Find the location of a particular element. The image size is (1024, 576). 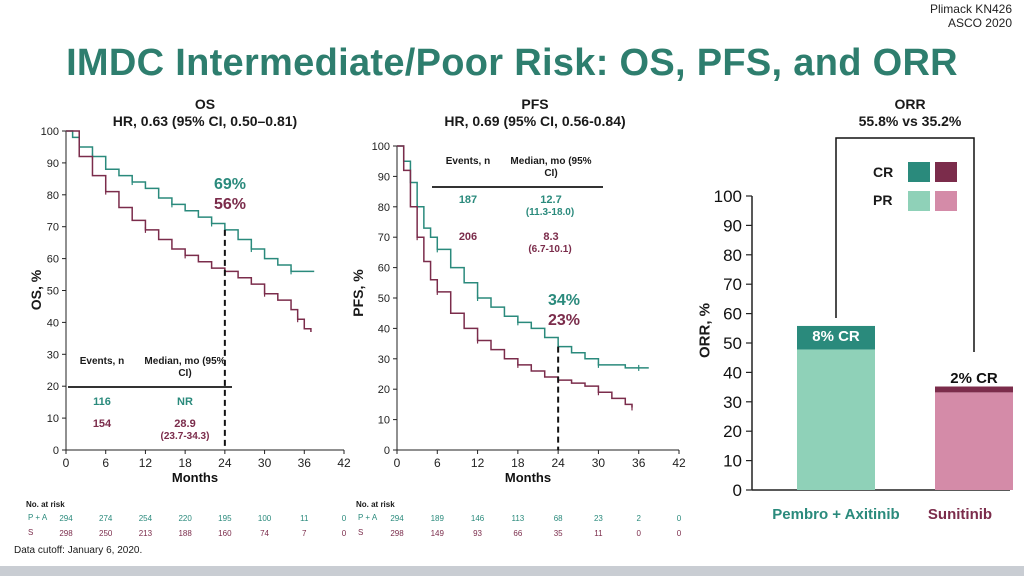

os-x-tick-label: 42 is located at coordinates (344, 463).